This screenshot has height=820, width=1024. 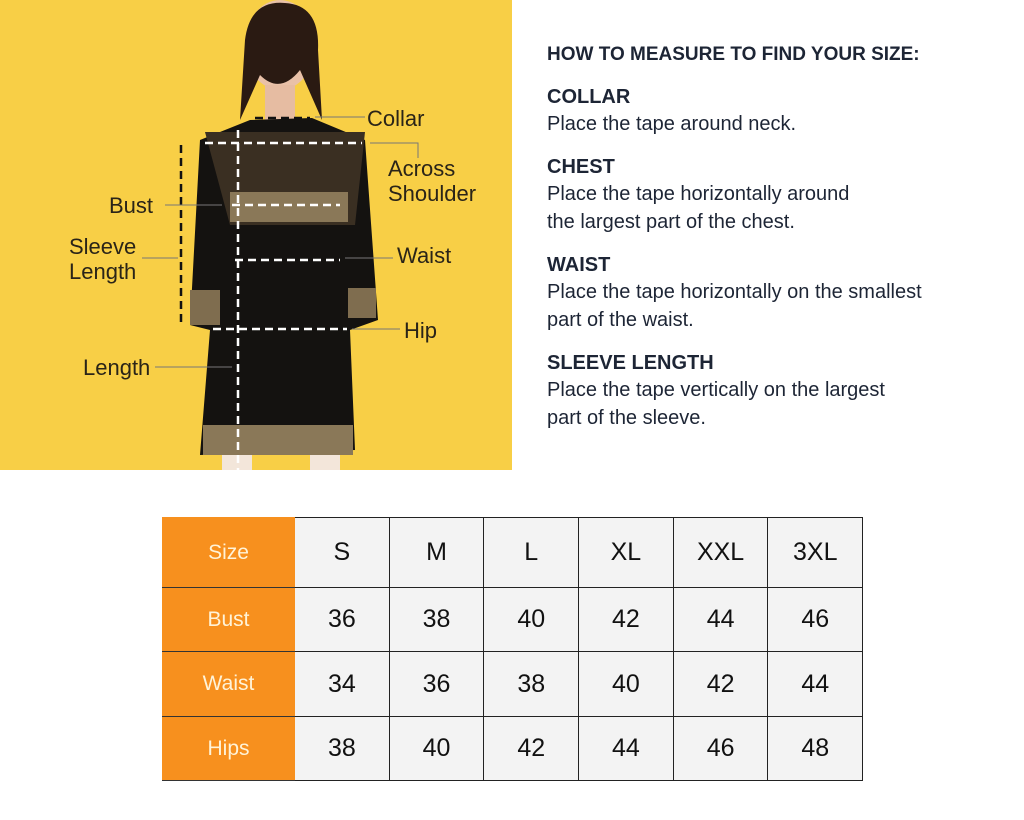 I want to click on column-header: XXL, so click(x=720, y=552).